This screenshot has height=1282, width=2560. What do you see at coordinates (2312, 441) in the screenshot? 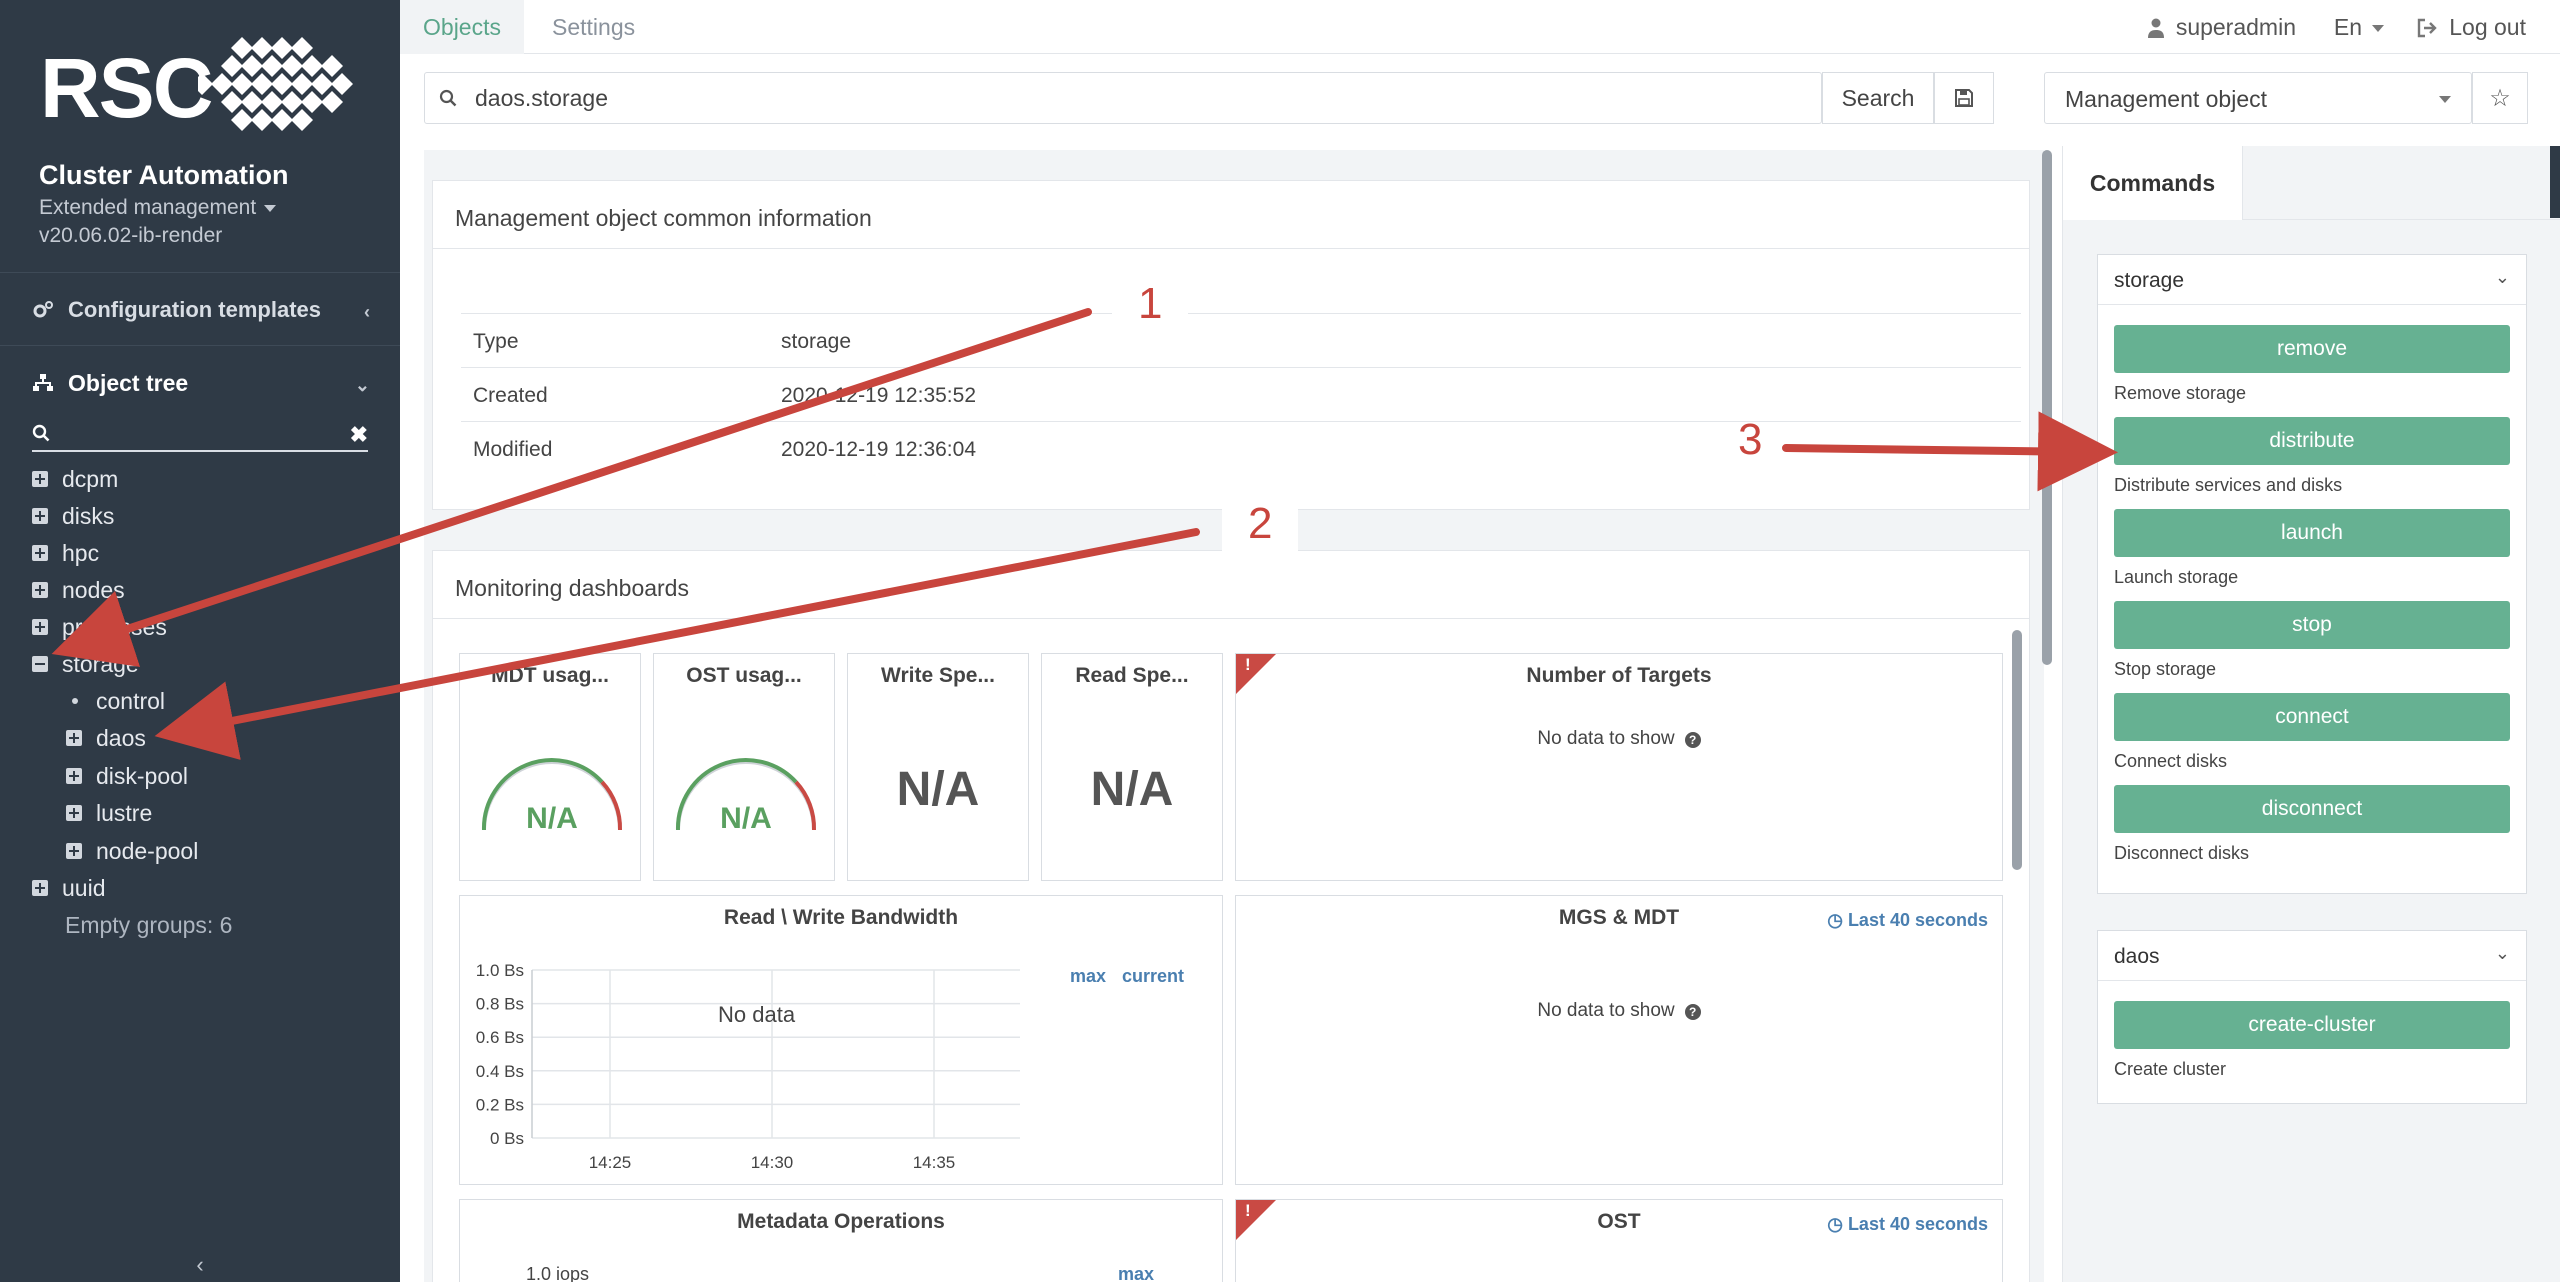
I see `distribute-button: distribute` at bounding box center [2312, 441].